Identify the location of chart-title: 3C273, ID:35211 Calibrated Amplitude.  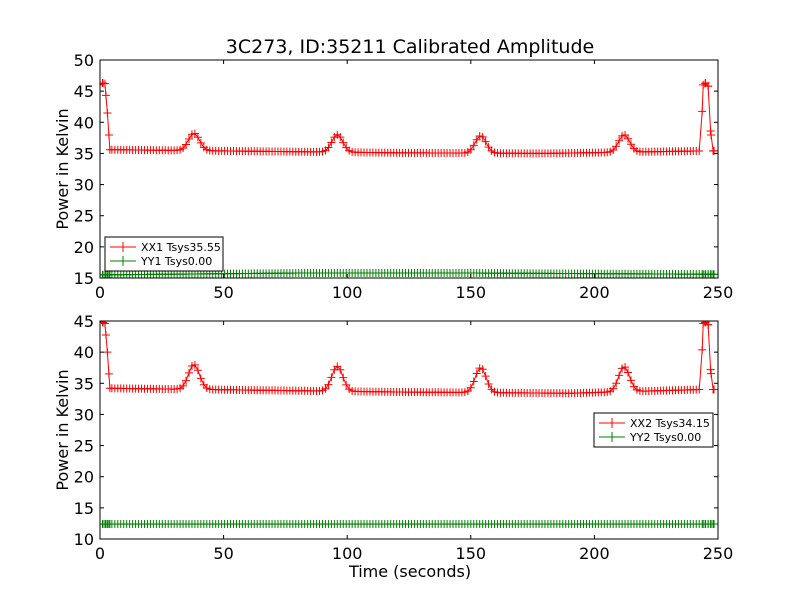
(410, 47).